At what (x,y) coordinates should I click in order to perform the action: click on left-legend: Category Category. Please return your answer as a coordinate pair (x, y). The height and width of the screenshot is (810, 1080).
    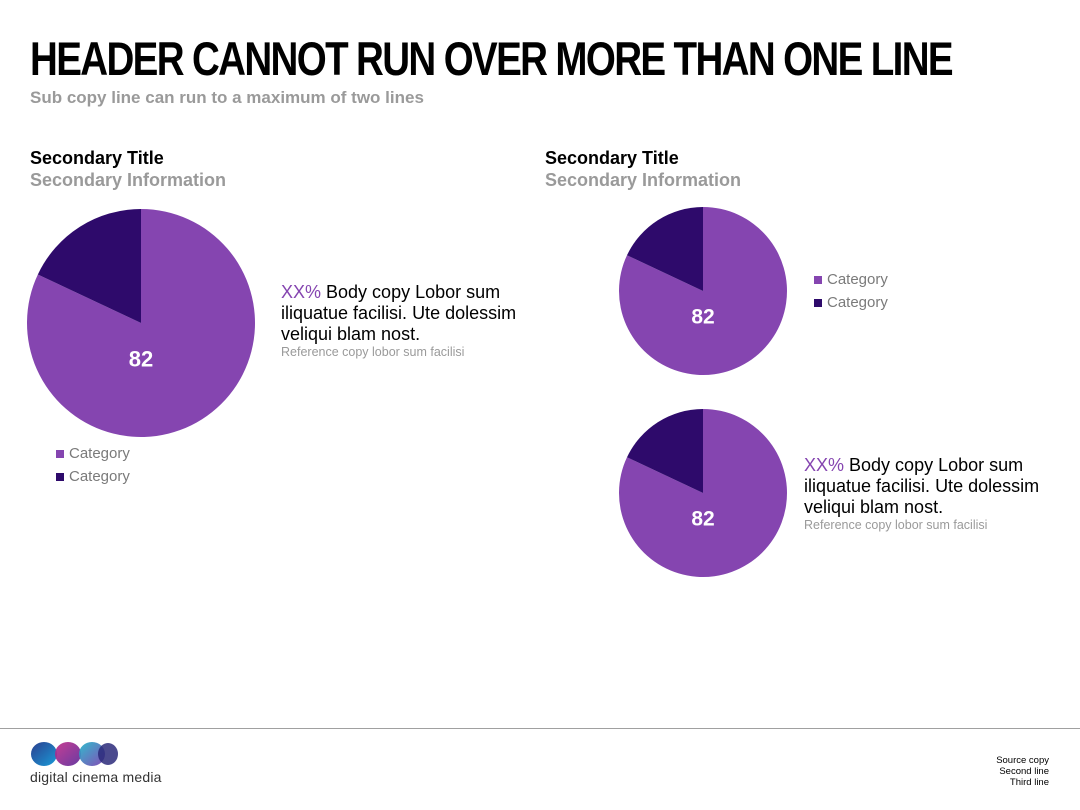
    Looking at the image, I should click on (93, 465).